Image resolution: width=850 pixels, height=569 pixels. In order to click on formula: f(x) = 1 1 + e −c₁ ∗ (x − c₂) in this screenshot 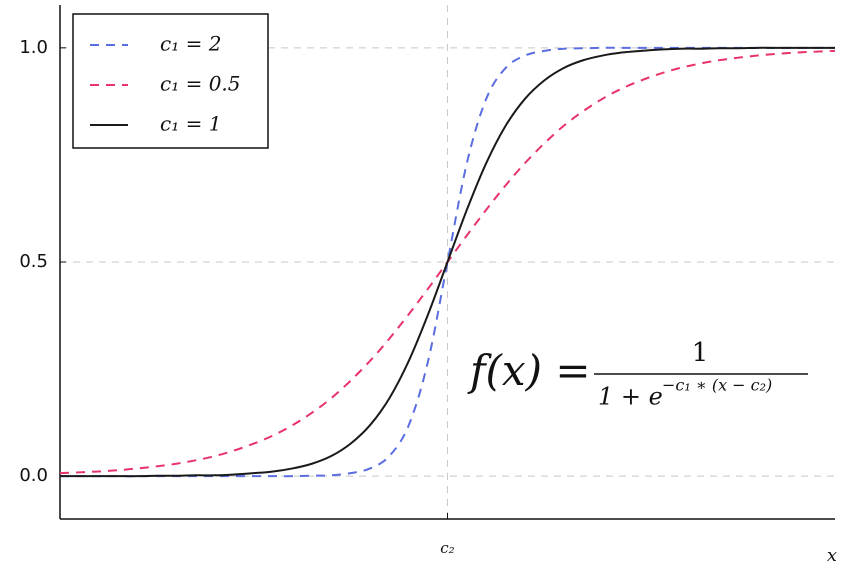, I will do `click(637, 374)`.